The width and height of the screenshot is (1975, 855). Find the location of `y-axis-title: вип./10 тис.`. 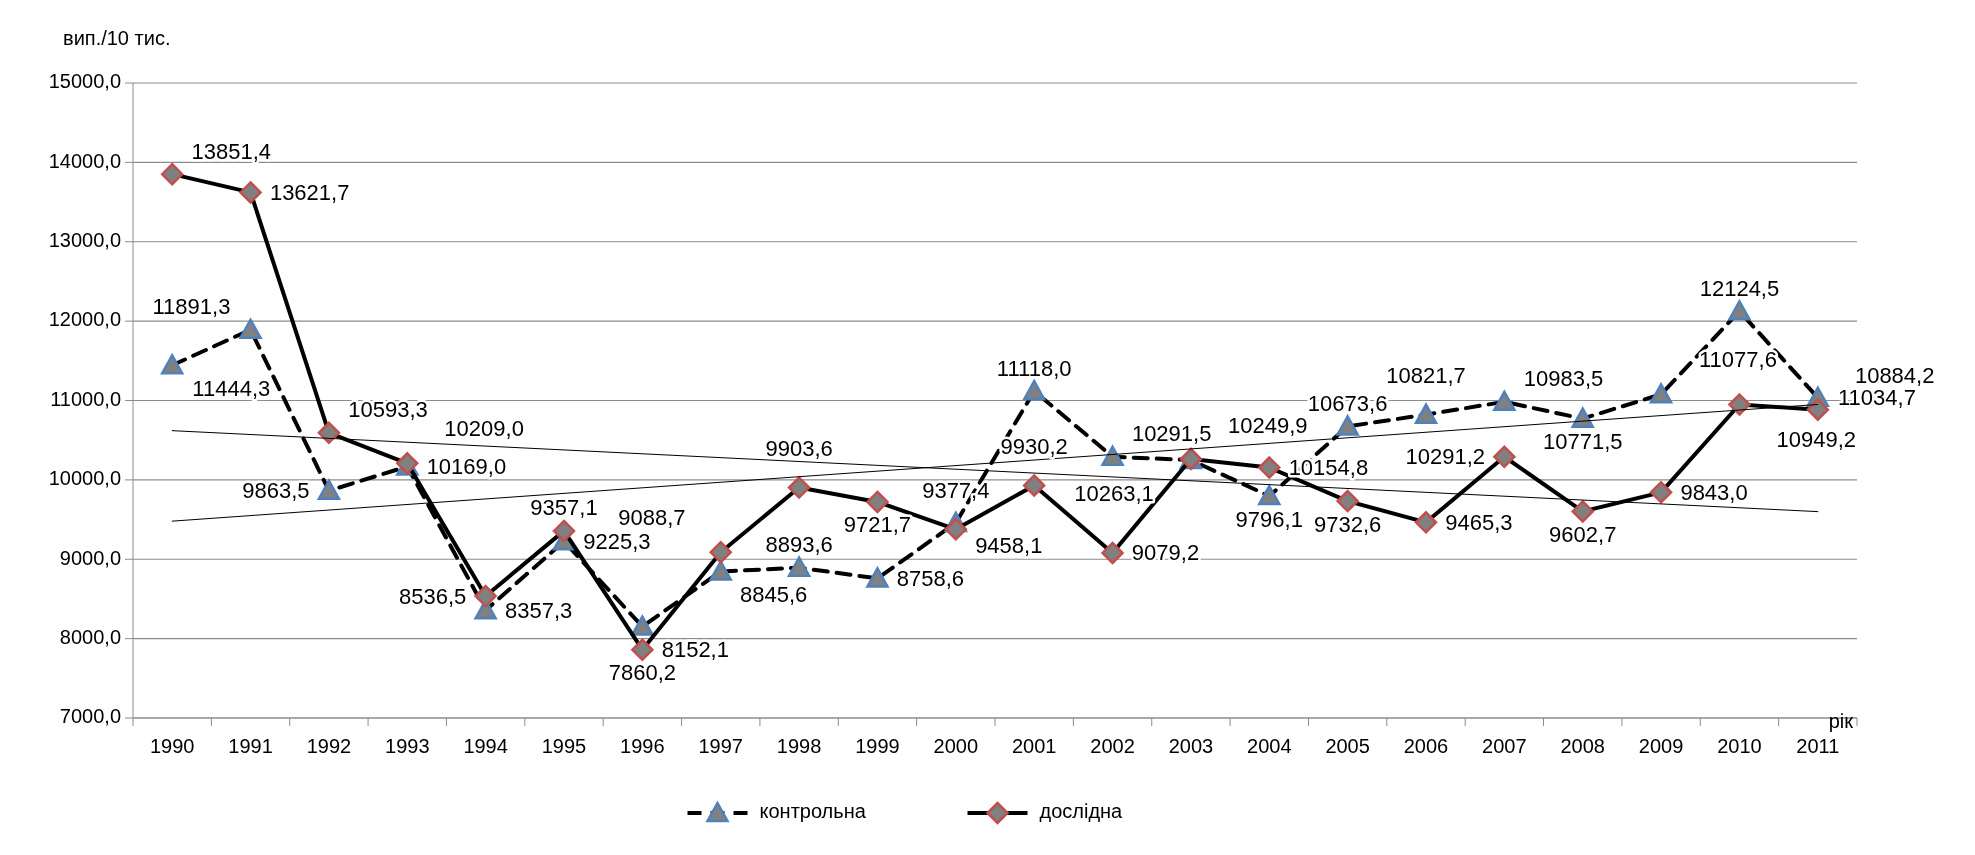

y-axis-title: вип./10 тис. is located at coordinates (117, 38).